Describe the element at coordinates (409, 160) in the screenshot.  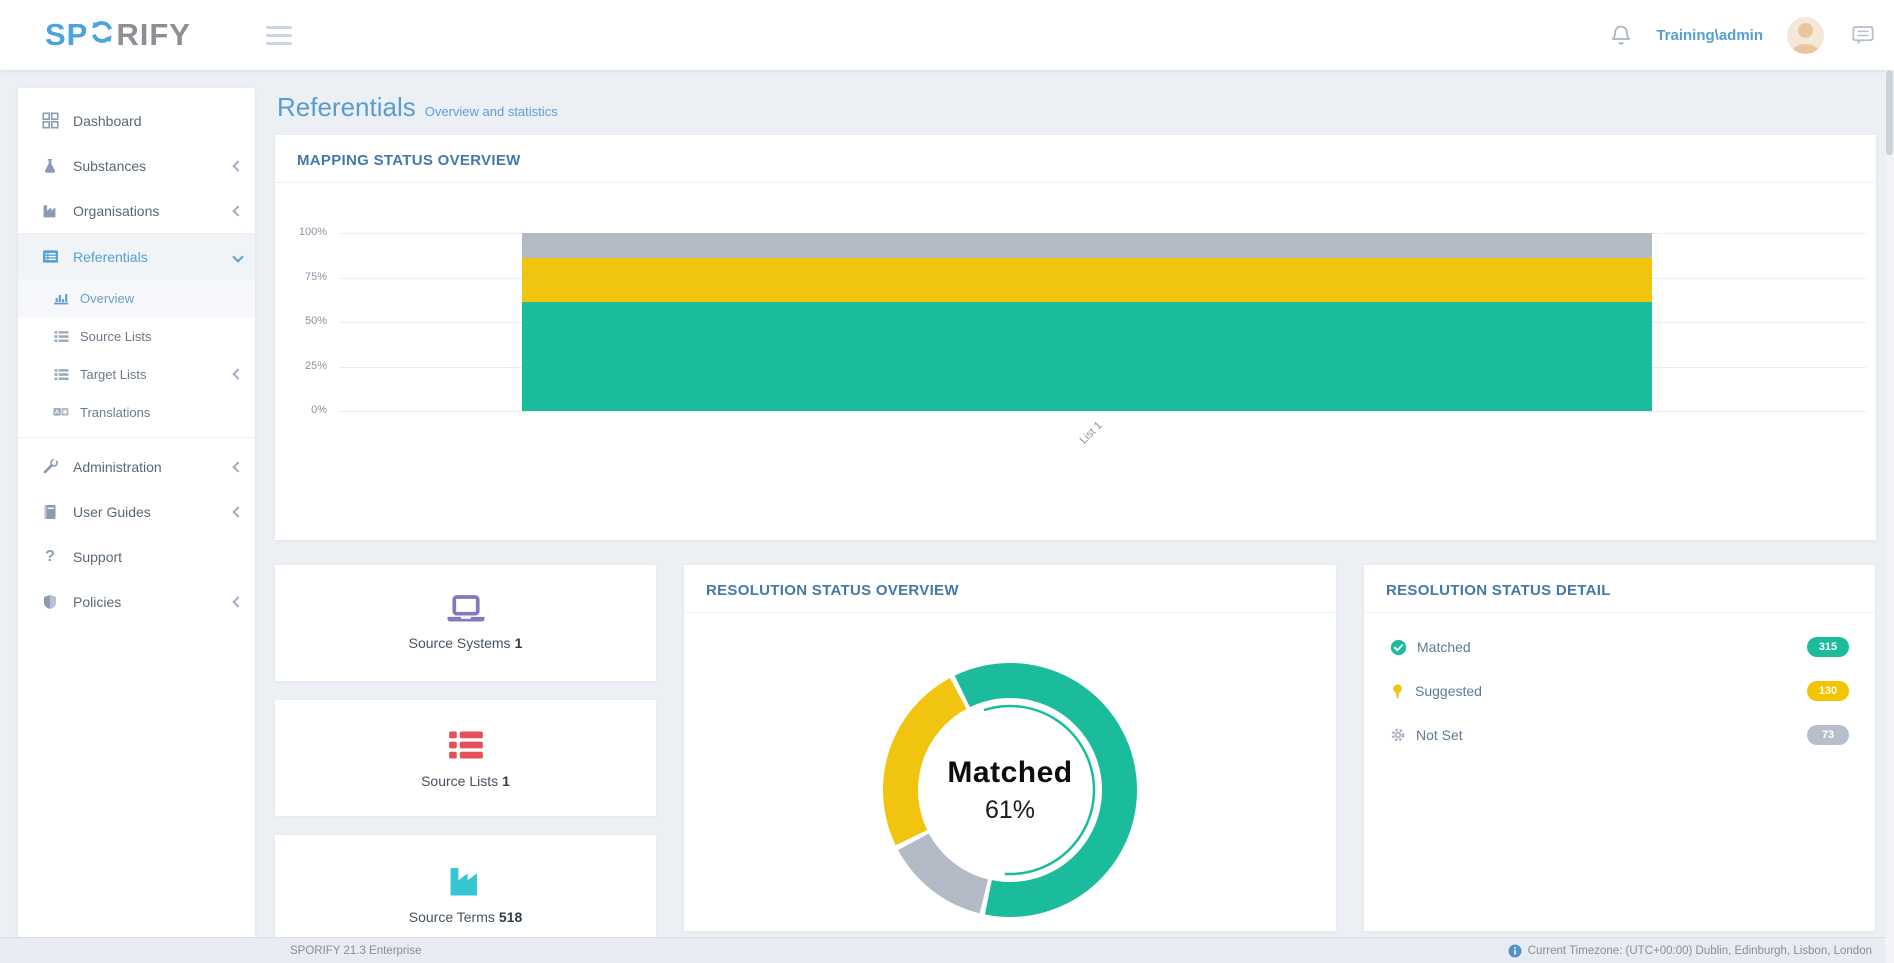
I see `card-title: MAPPING STATUS OVERVIEW` at that location.